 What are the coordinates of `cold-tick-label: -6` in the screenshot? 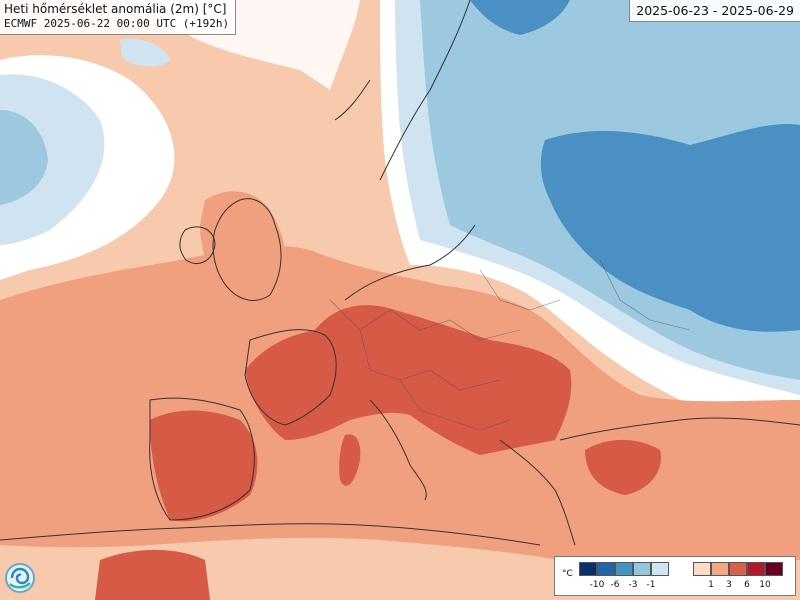 It's located at (615, 585).